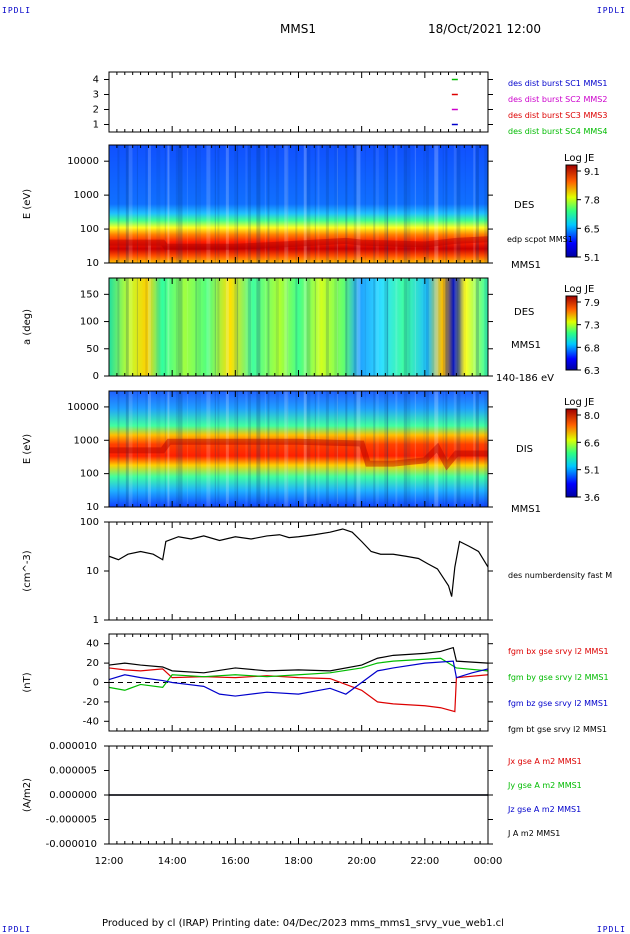 The image size is (630, 934). I want to click on y-tick-label: 2, so click(96, 110).